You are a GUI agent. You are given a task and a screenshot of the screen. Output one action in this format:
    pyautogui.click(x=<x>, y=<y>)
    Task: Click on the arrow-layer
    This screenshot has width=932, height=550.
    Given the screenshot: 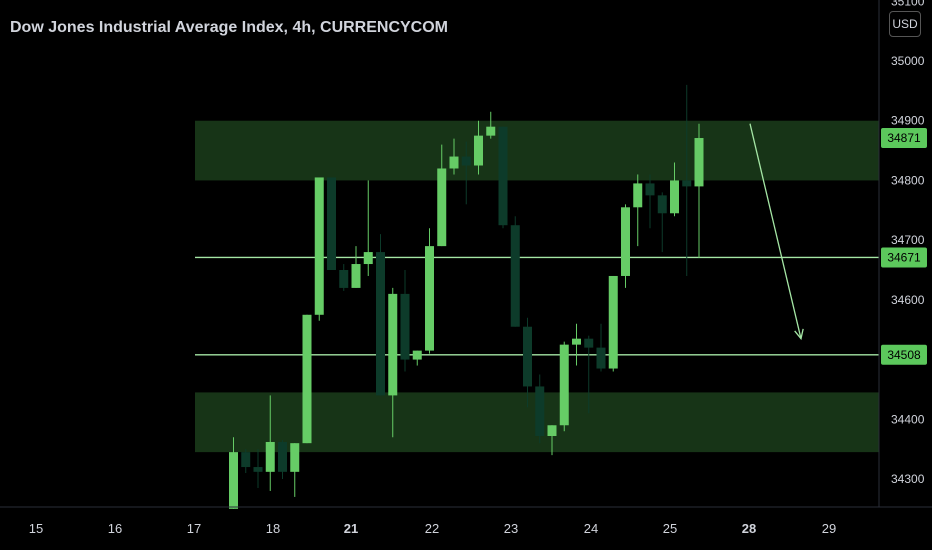 What is the action you would take?
    pyautogui.click(x=776, y=232)
    